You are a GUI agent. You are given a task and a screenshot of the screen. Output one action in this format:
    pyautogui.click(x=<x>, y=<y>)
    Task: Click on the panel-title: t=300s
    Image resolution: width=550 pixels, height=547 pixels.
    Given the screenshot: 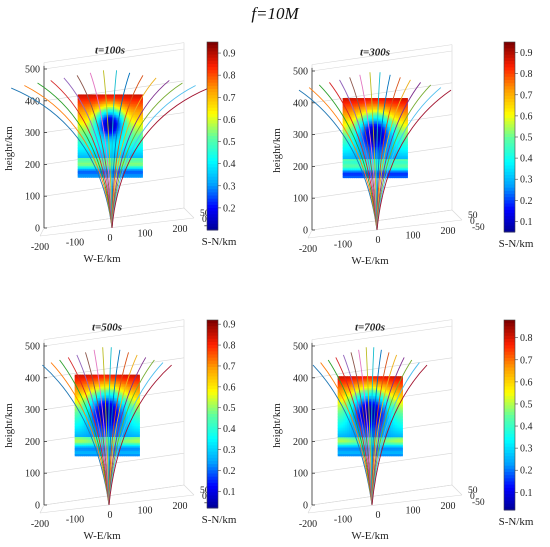 What is the action you would take?
    pyautogui.click(x=375, y=53)
    